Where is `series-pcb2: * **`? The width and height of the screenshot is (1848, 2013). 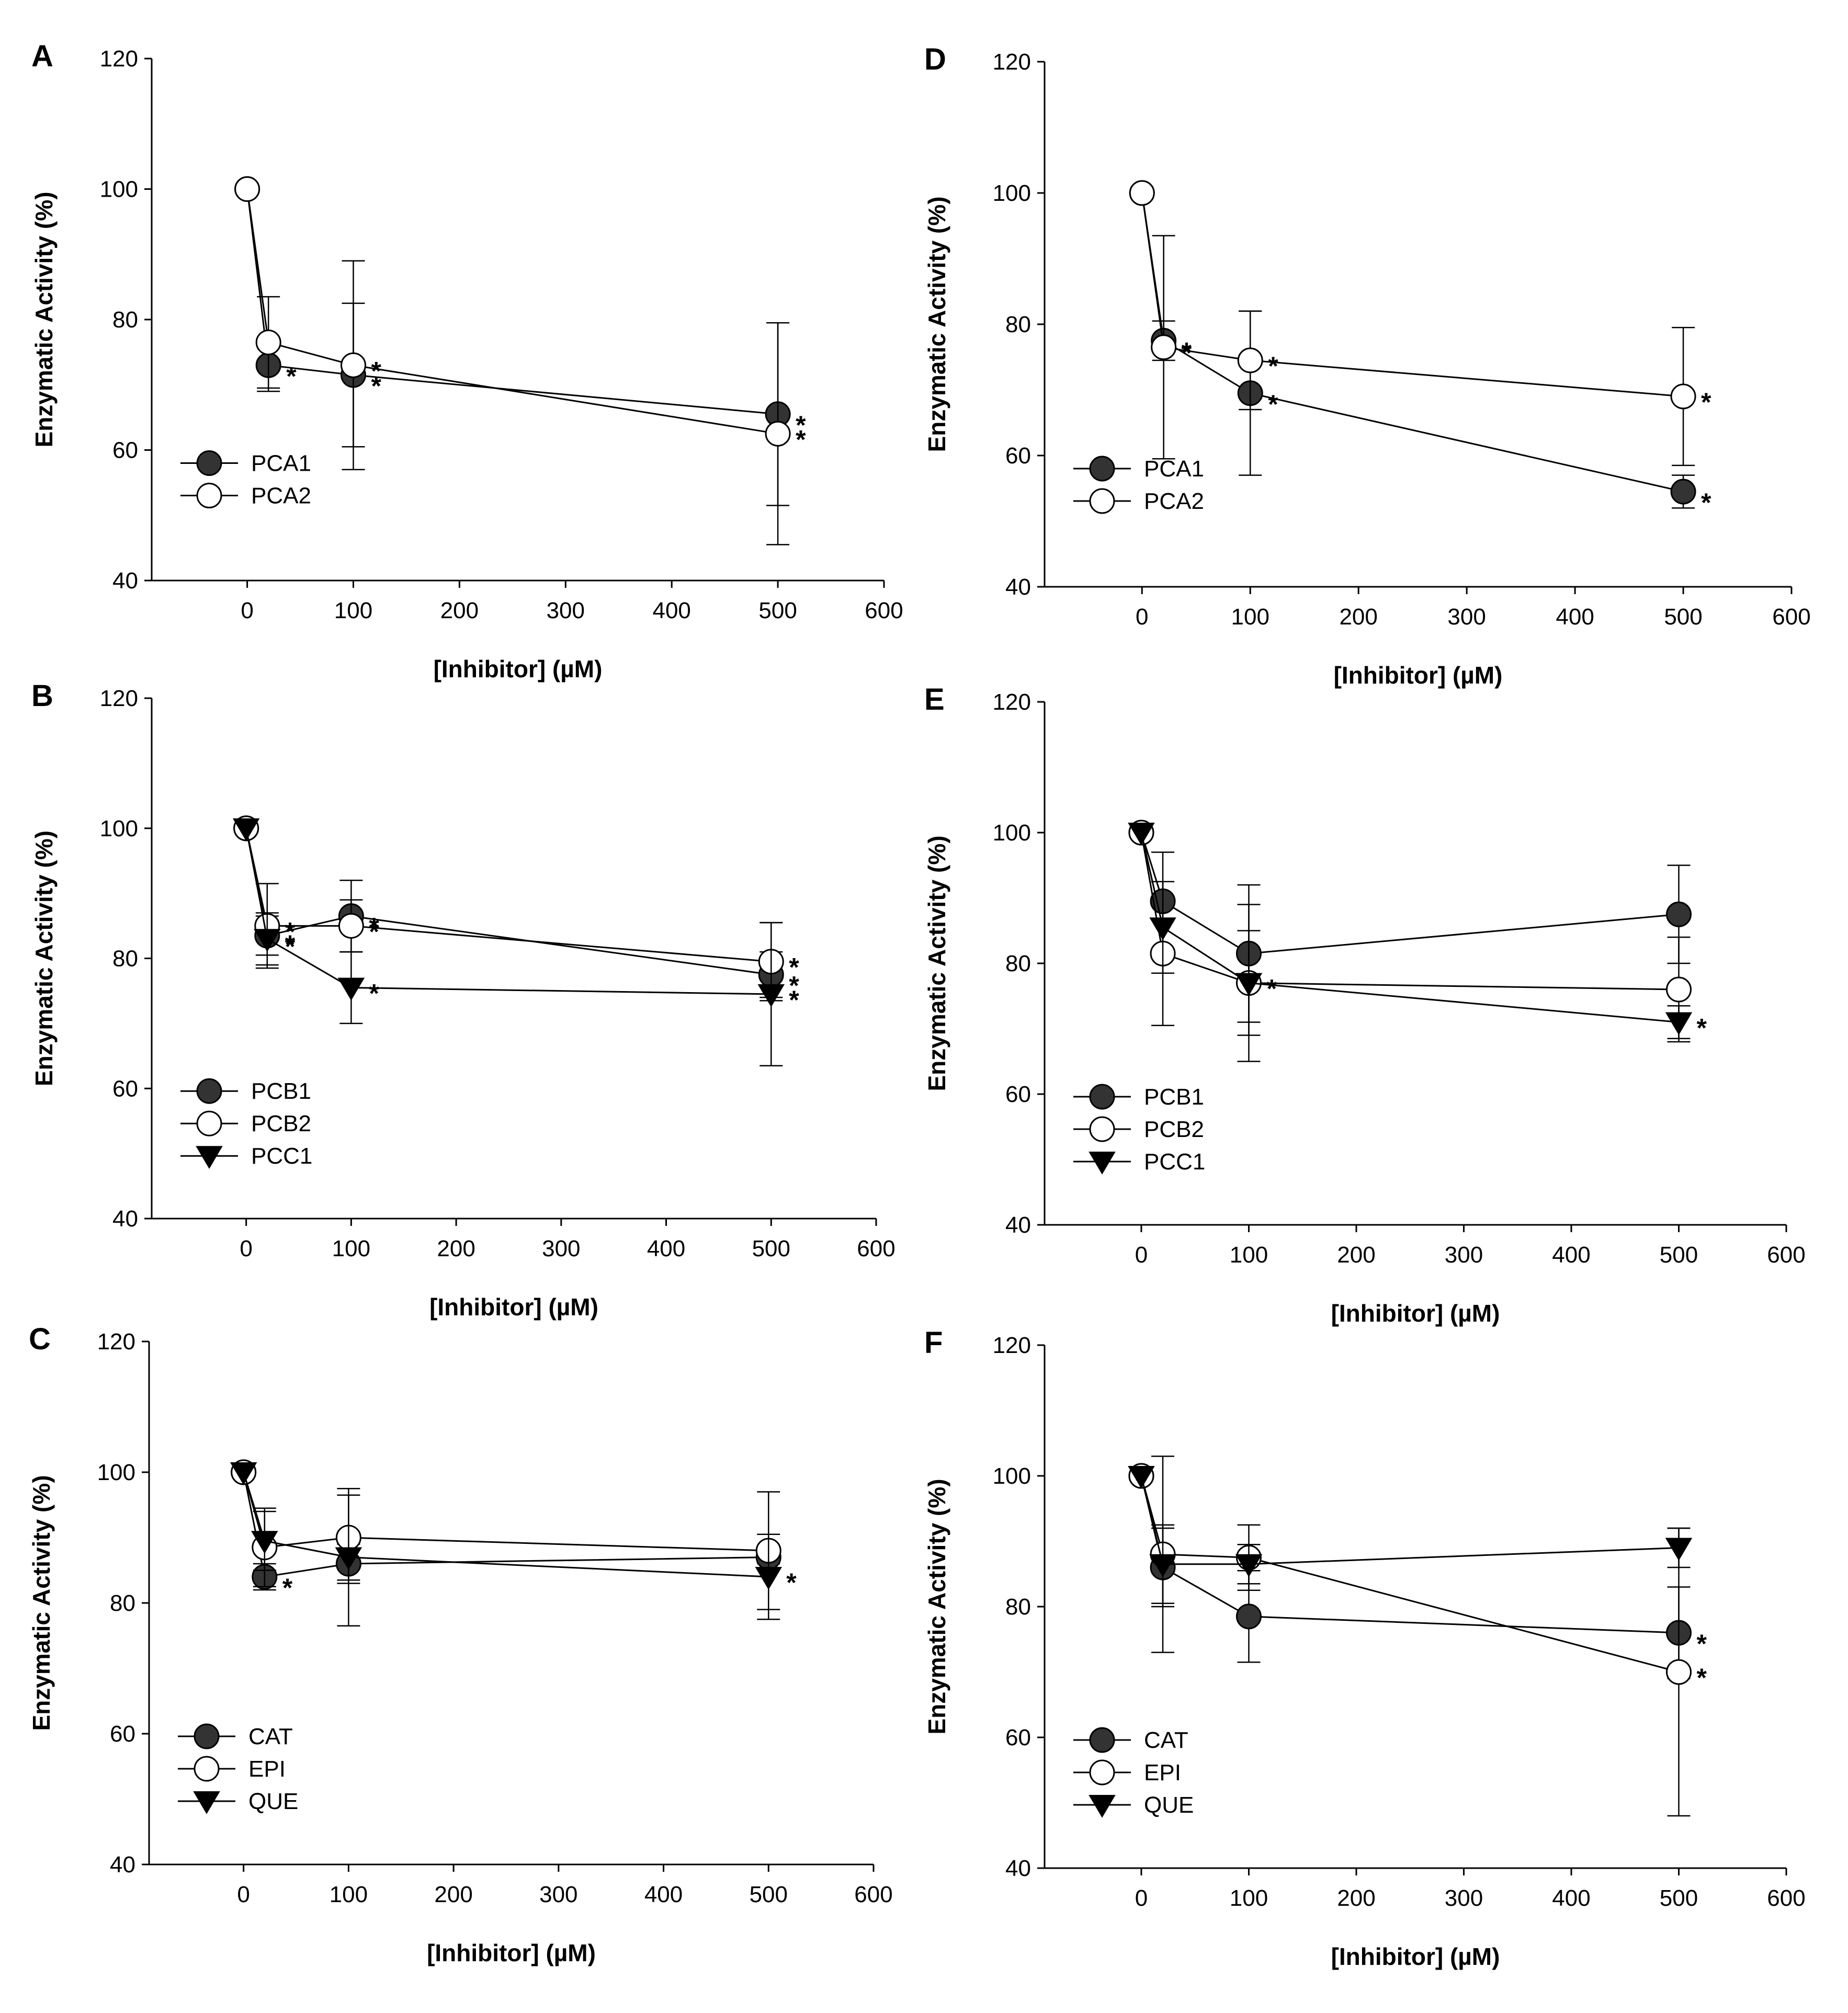
series-pcb2: * ** is located at coordinates (516, 908).